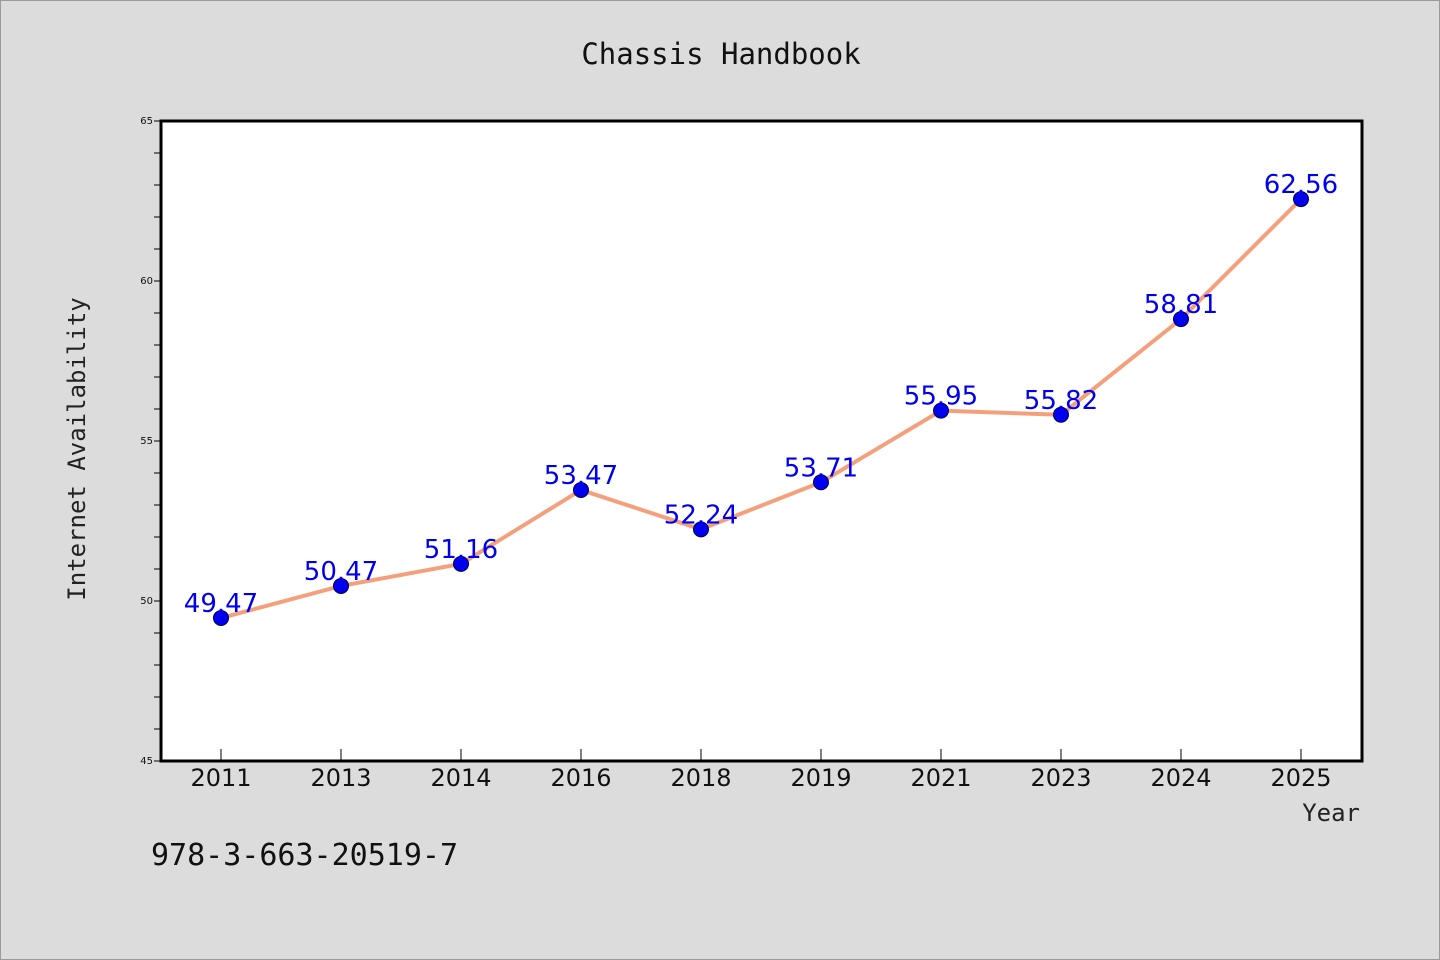 Image resolution: width=1440 pixels, height=960 pixels. What do you see at coordinates (146, 441) in the screenshot?
I see `y-tick-label: 55` at bounding box center [146, 441].